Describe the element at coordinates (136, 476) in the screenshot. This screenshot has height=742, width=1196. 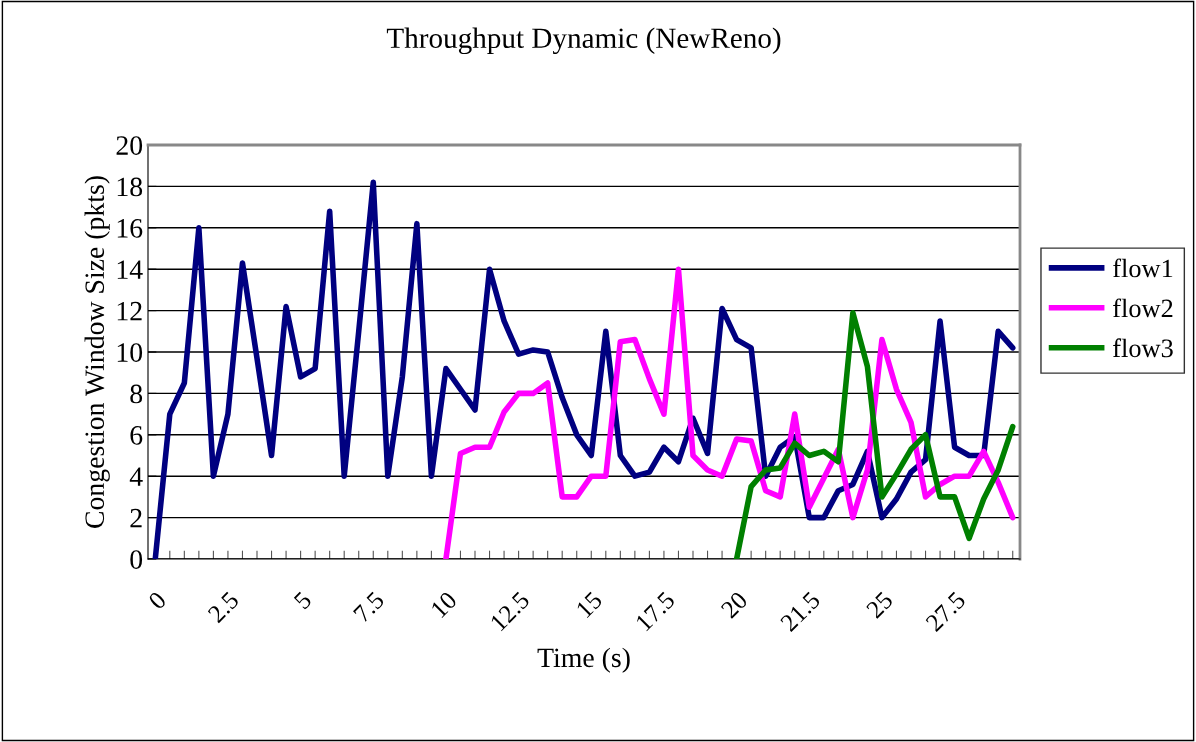
I see `y-tick-label: 4` at that location.